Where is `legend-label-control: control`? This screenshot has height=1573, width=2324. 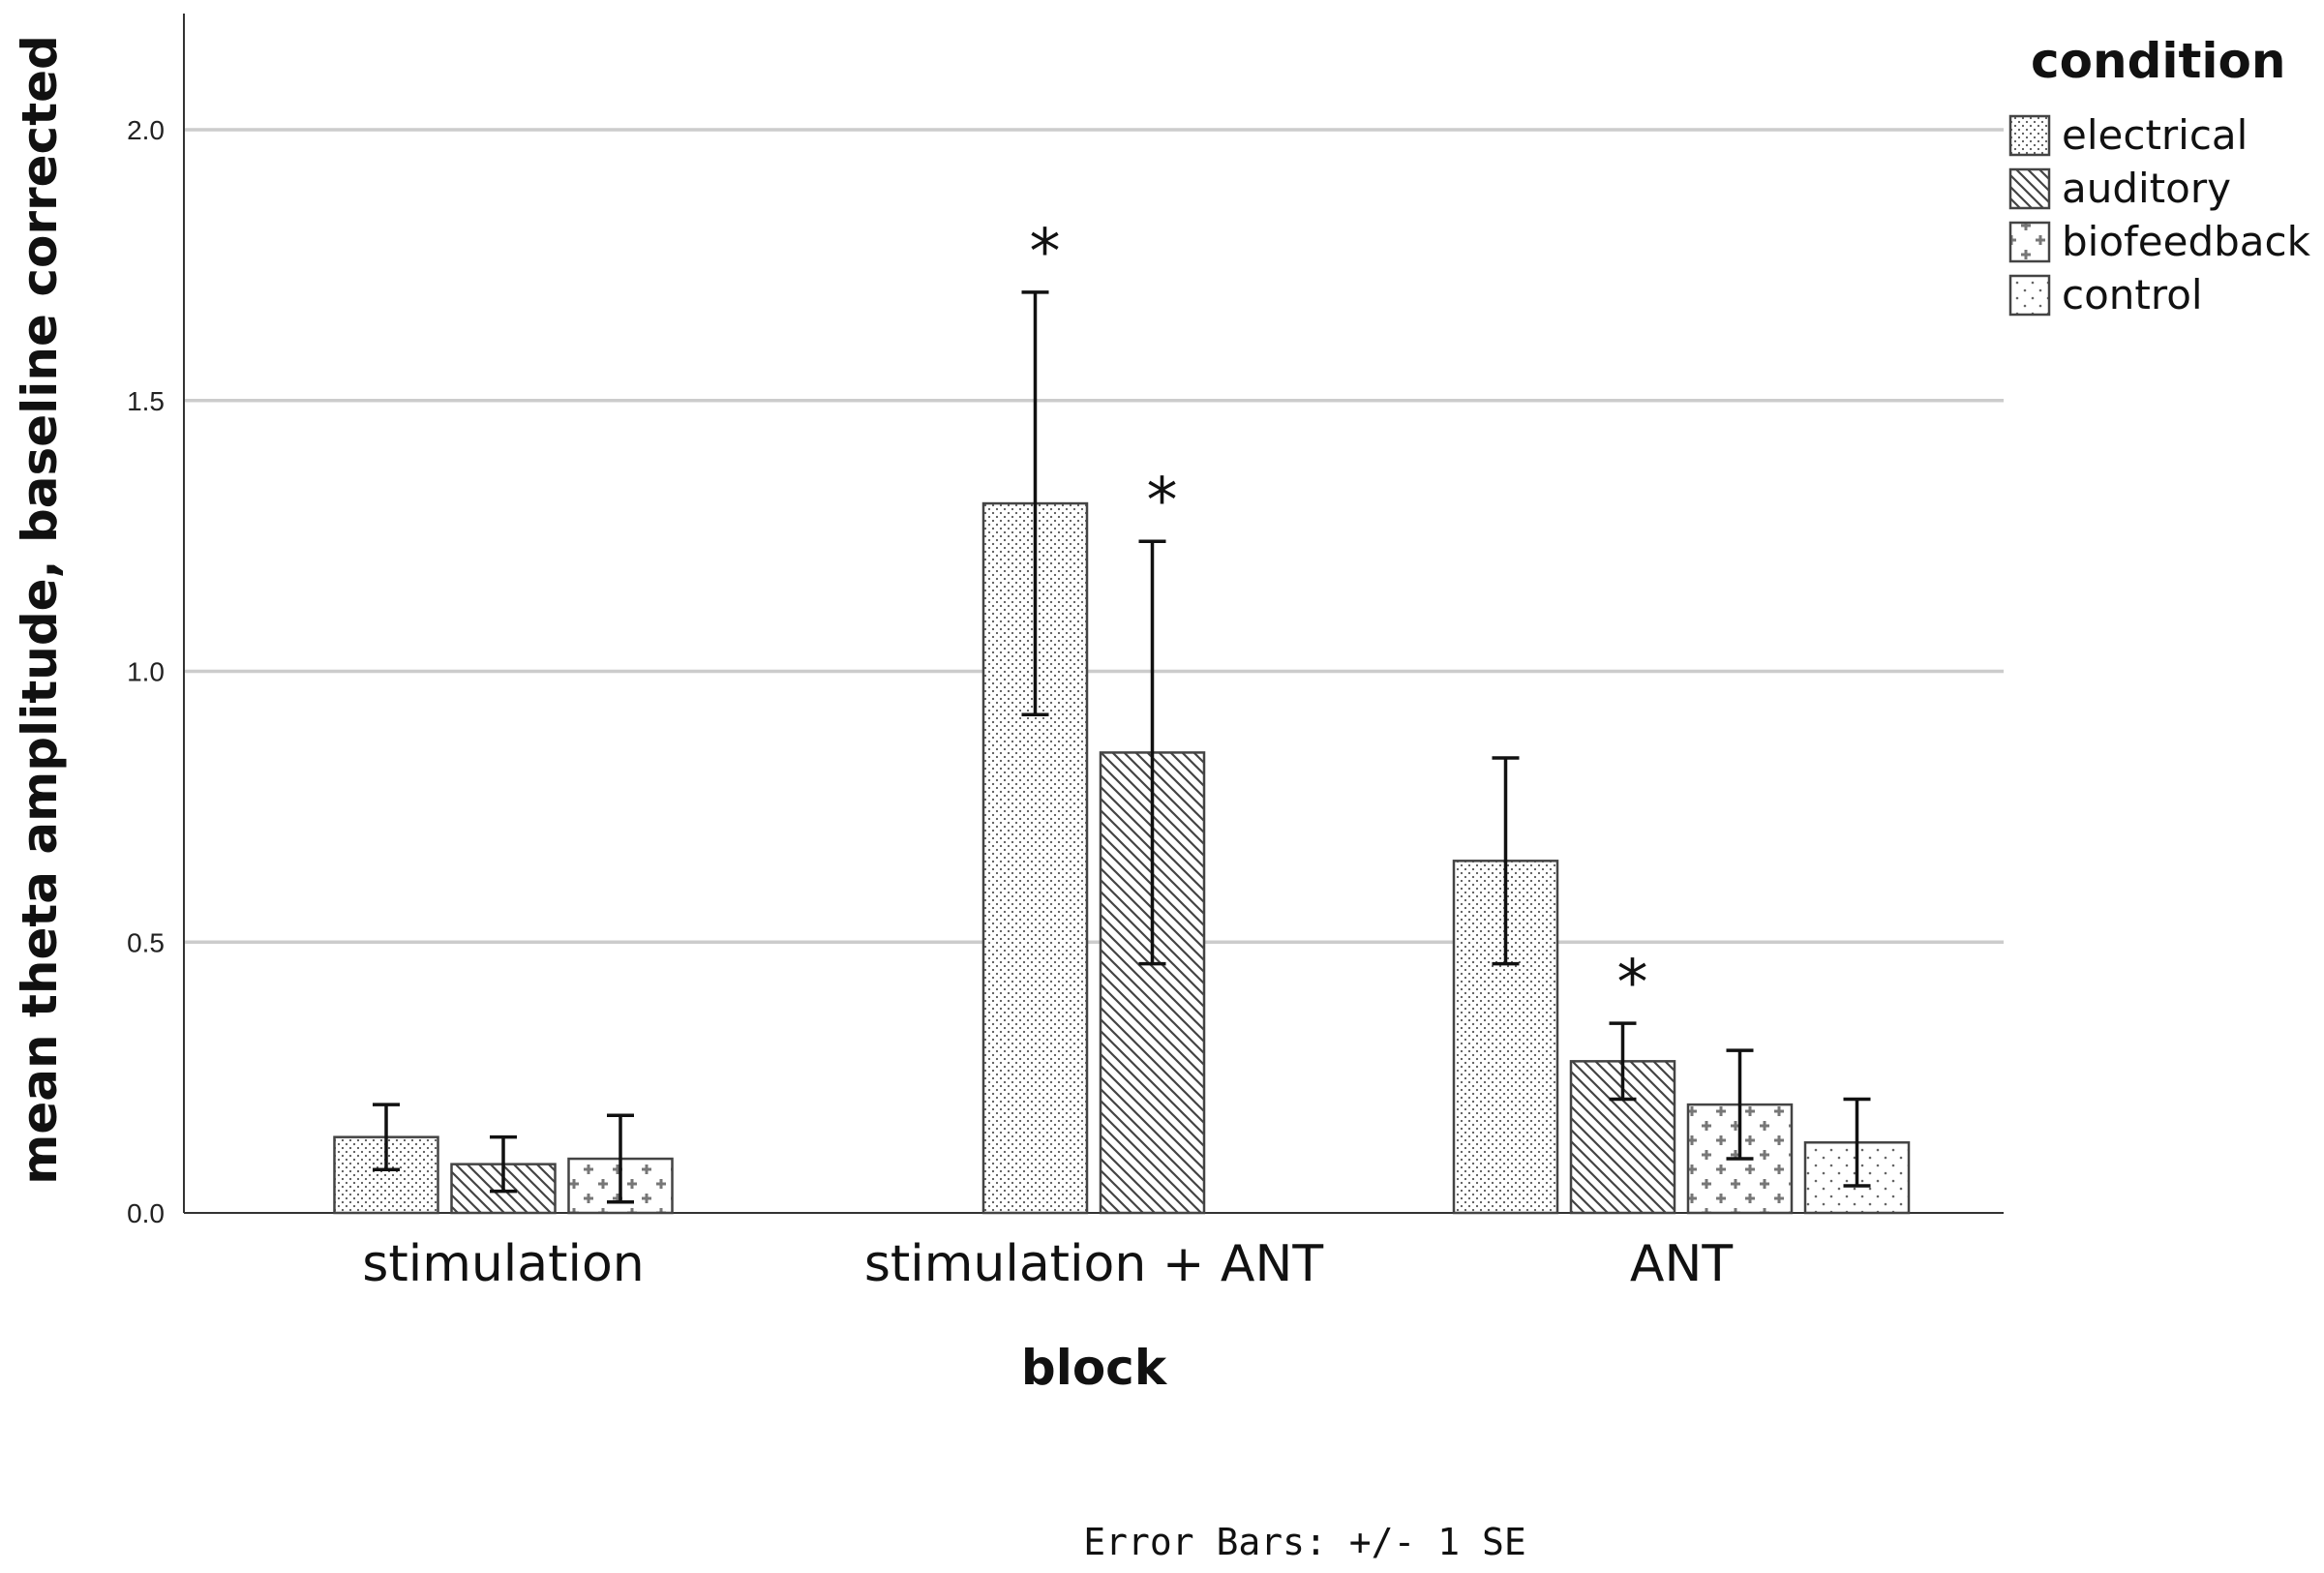 legend-label-control: control is located at coordinates (2132, 294).